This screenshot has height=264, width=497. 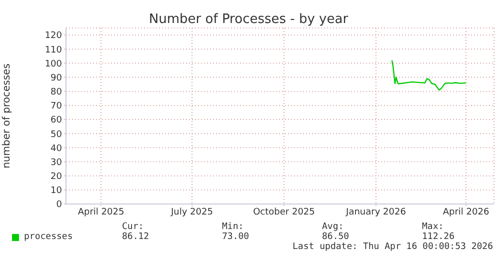 I want to click on y-tick-label: 30, so click(x=56, y=163).